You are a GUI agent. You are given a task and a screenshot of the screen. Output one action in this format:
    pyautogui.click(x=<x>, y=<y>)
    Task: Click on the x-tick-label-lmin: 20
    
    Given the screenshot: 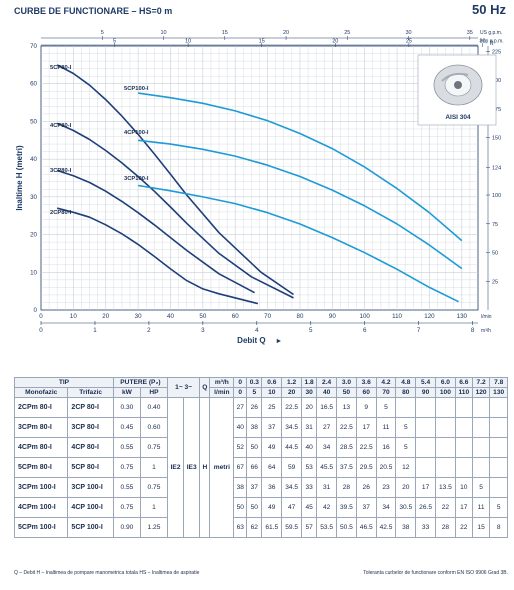 What is the action you would take?
    pyautogui.click(x=105, y=316)
    